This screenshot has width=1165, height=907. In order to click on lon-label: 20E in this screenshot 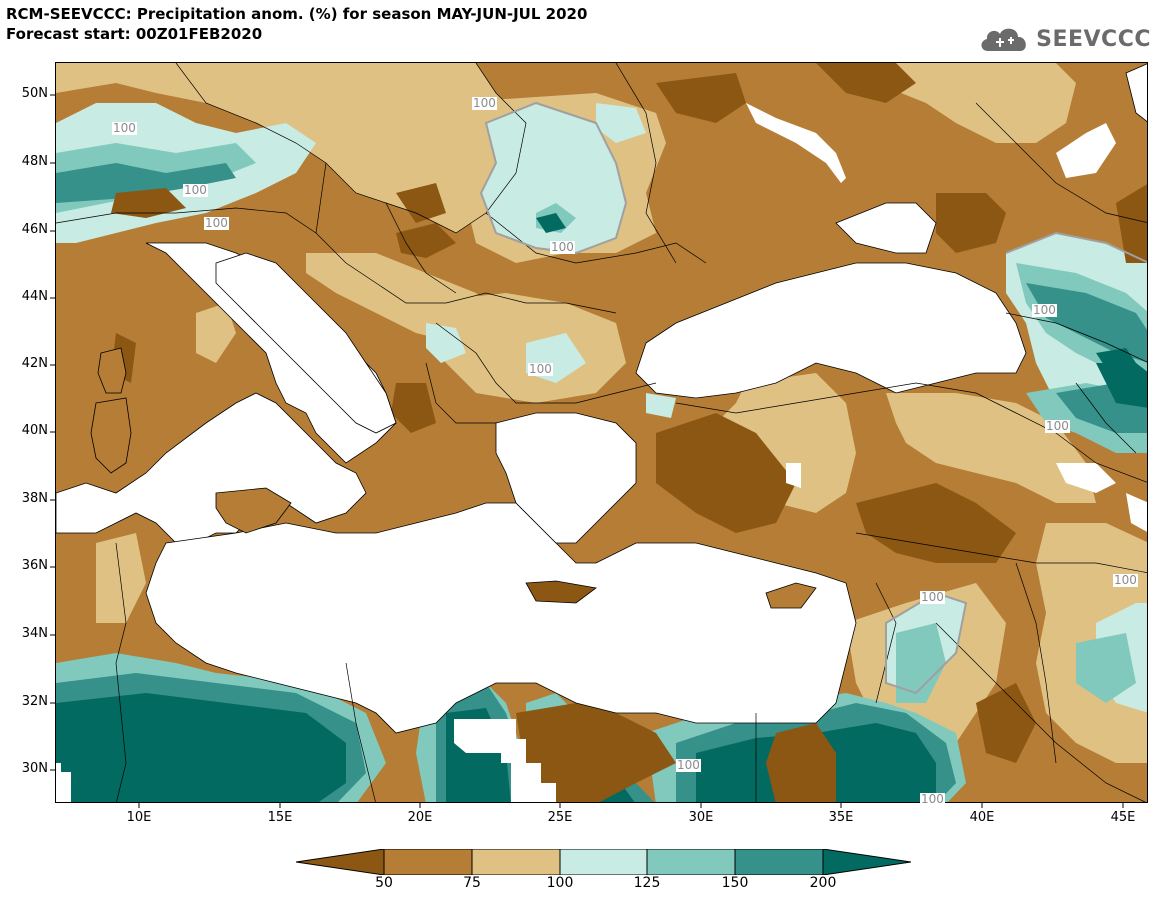, I will do `click(420, 817)`.